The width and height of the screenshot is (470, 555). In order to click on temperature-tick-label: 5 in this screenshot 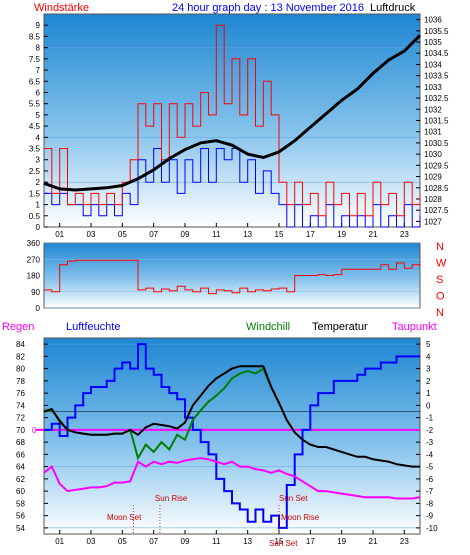, I will do `click(428, 344)`.